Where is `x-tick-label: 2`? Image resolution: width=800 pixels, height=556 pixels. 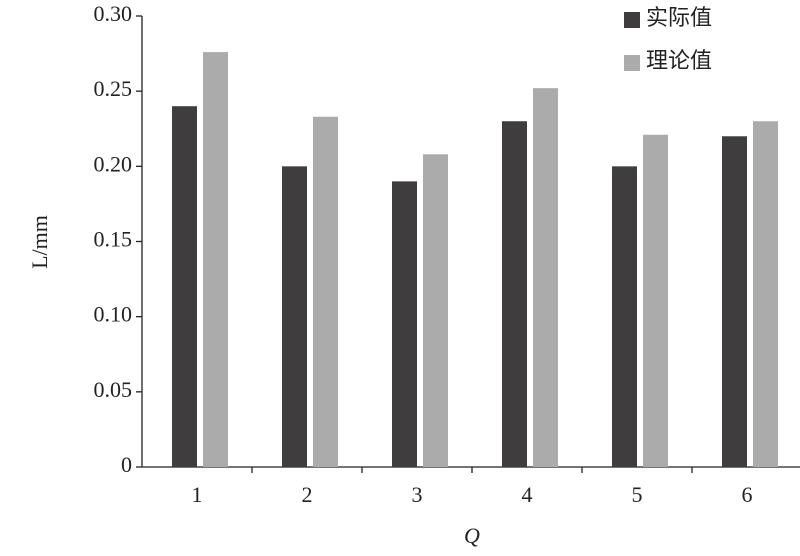 x-tick-label: 2 is located at coordinates (307, 494).